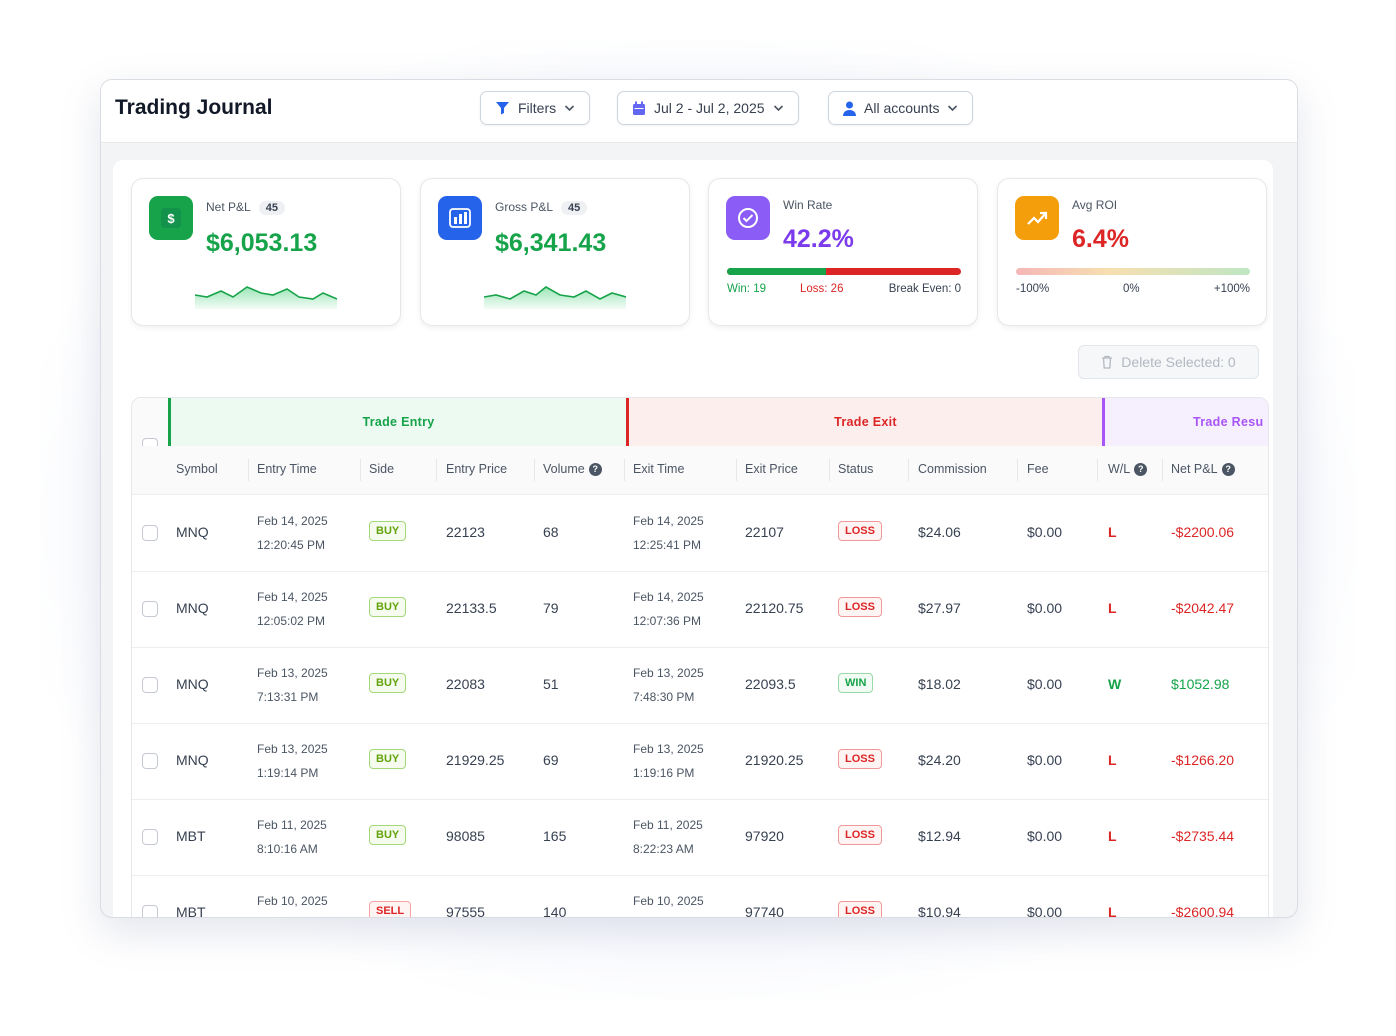 Image resolution: width=1396 pixels, height=1036 pixels. I want to click on exit-price-cell: 22093.5, so click(770, 684).